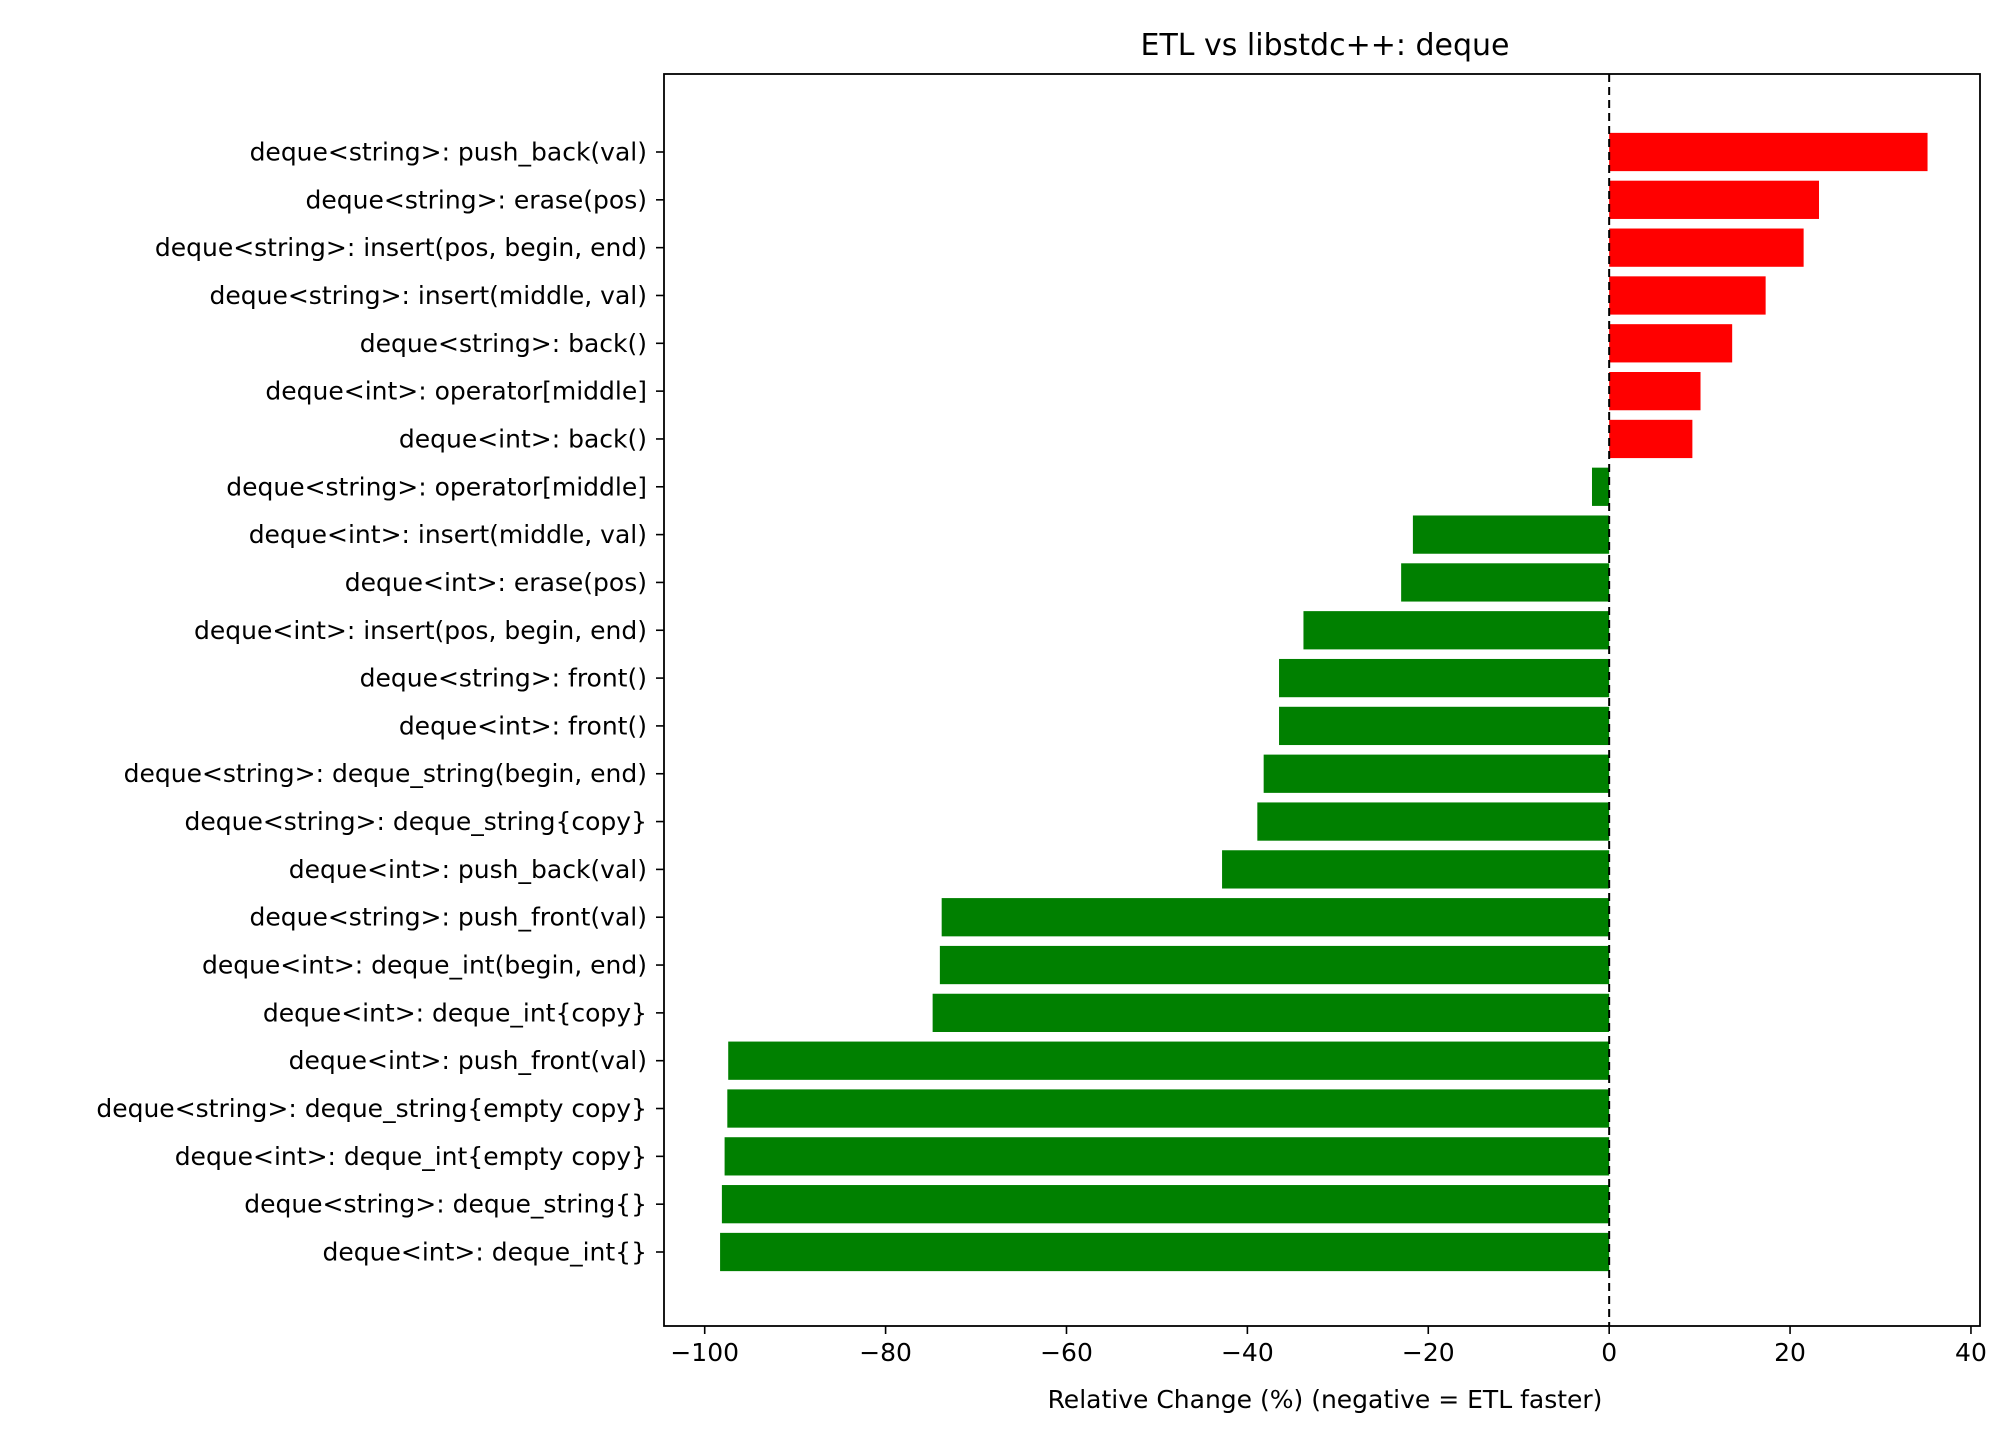 This screenshot has width=2000, height=1439. I want to click on y-tick-label: deque<int>: push_back(val), so click(468, 869).